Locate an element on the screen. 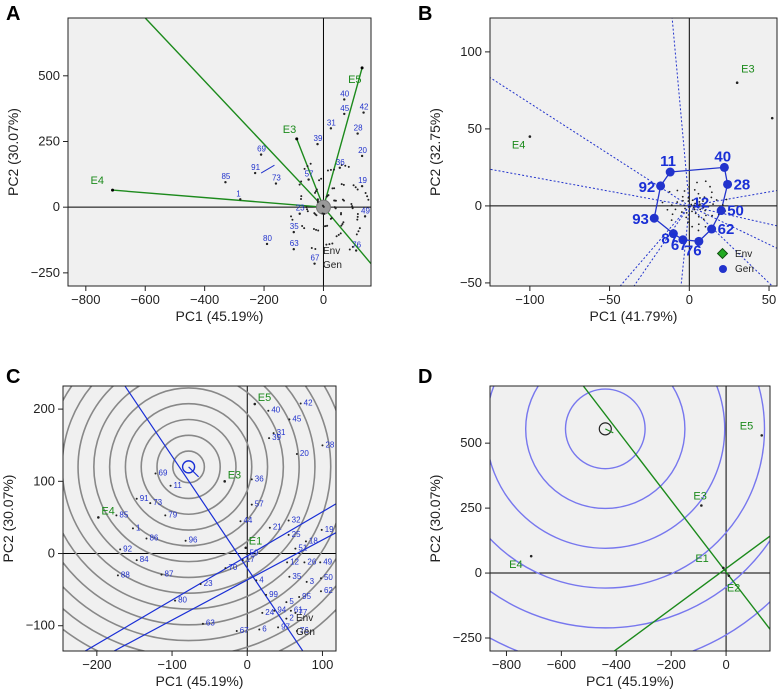 This screenshot has height=693, width=782. vertex-label-92: 92 is located at coordinates (647, 187).